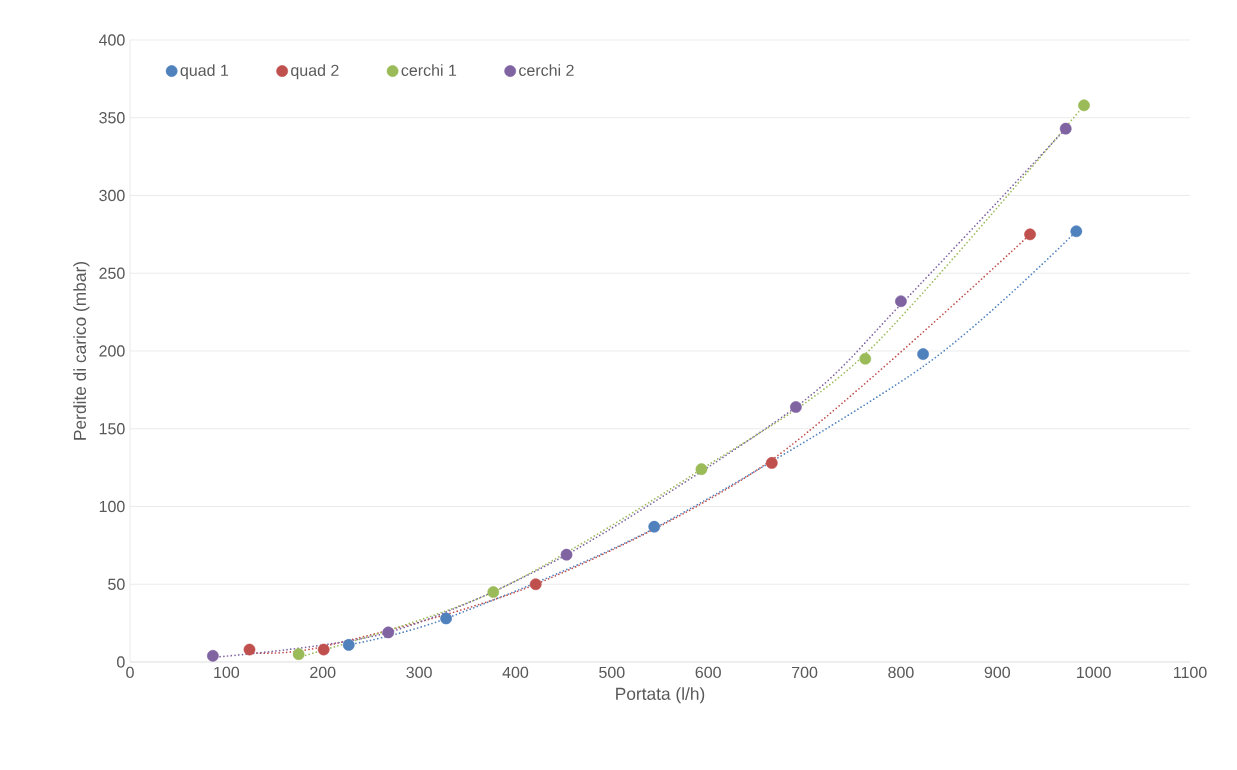  I want to click on x-tick-label: 0, so click(130, 672).